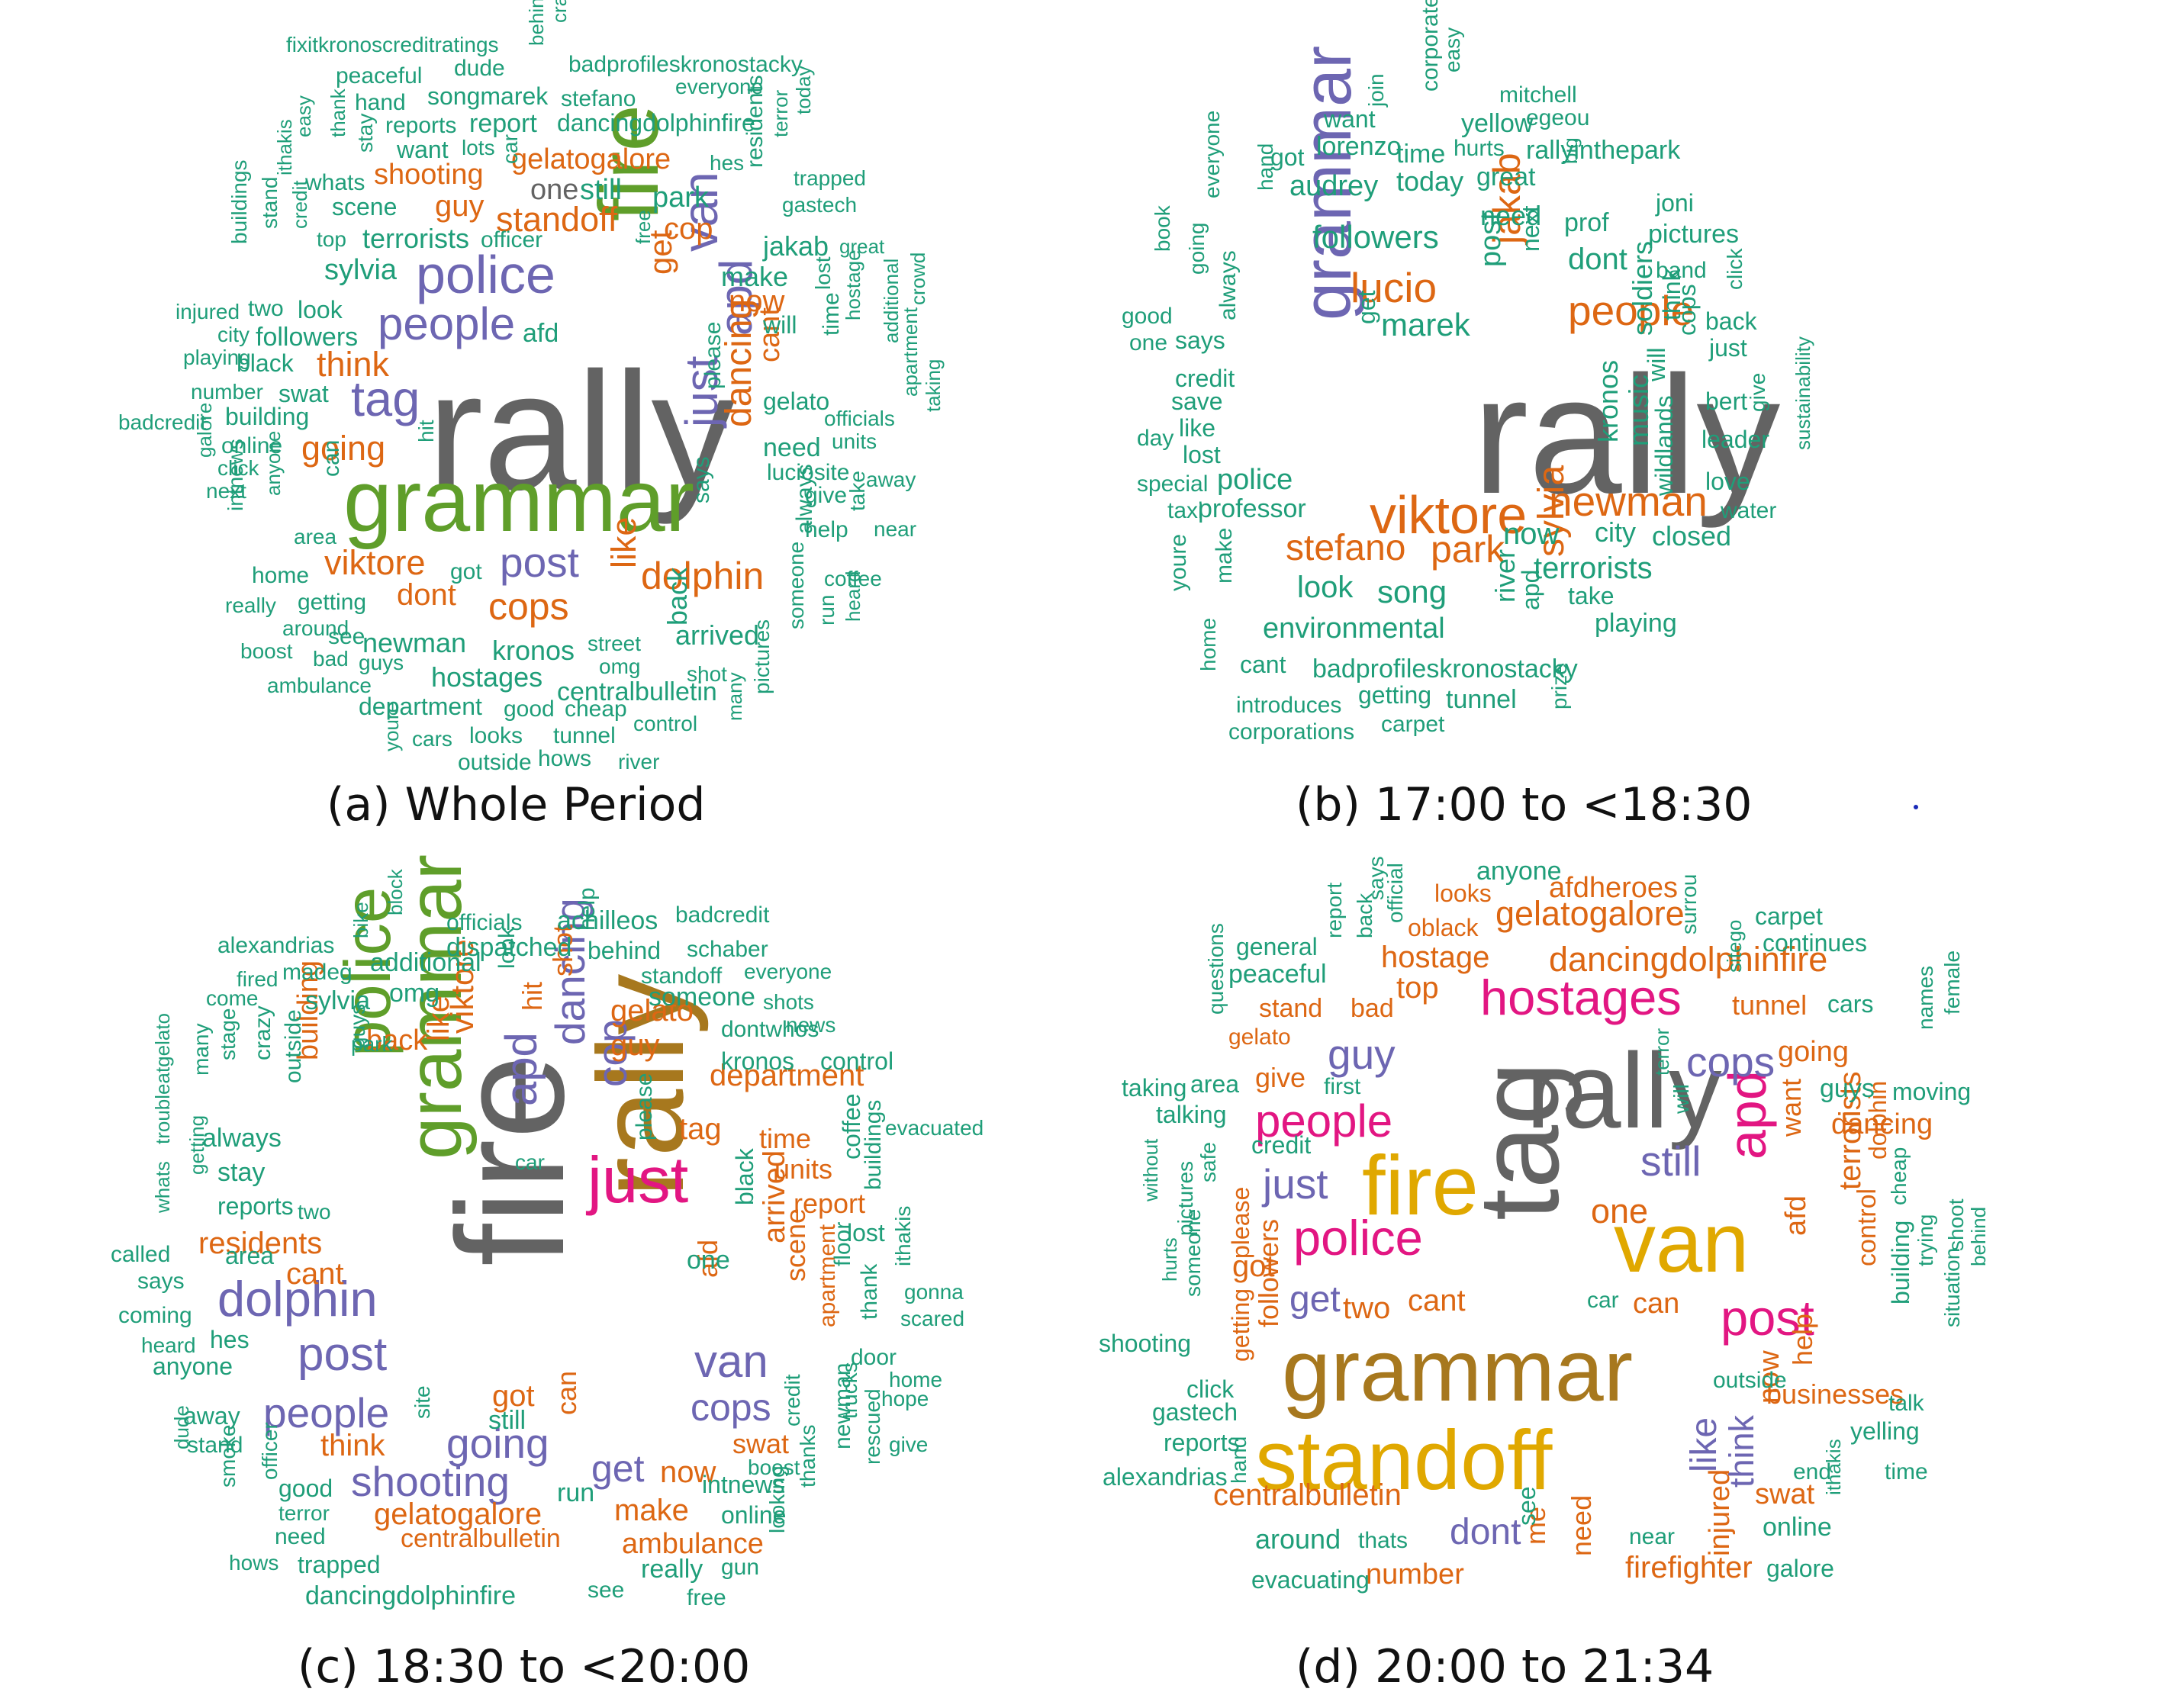 The image size is (2157, 1708). I want to click on panel-caption: (c) 18:30 to <20:00, so click(524, 1667).